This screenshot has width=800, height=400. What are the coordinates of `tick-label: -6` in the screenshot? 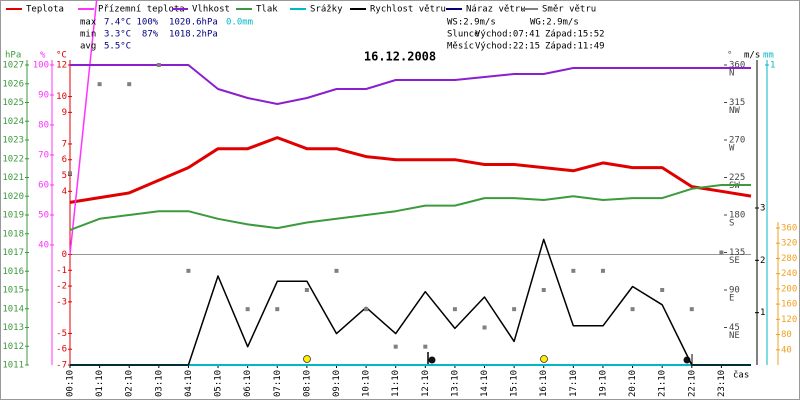 It's located at (61, 350).